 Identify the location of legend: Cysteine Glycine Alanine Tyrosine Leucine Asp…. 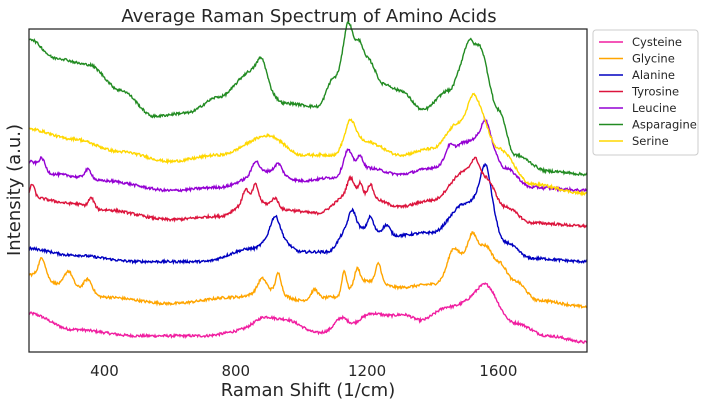
(645, 92).